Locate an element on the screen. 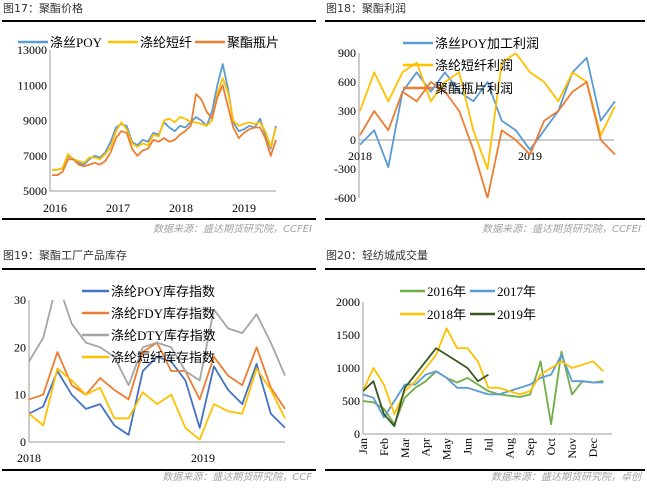  source-note: 数据来源：盛达期货研究院，卓创 is located at coordinates (567, 477).